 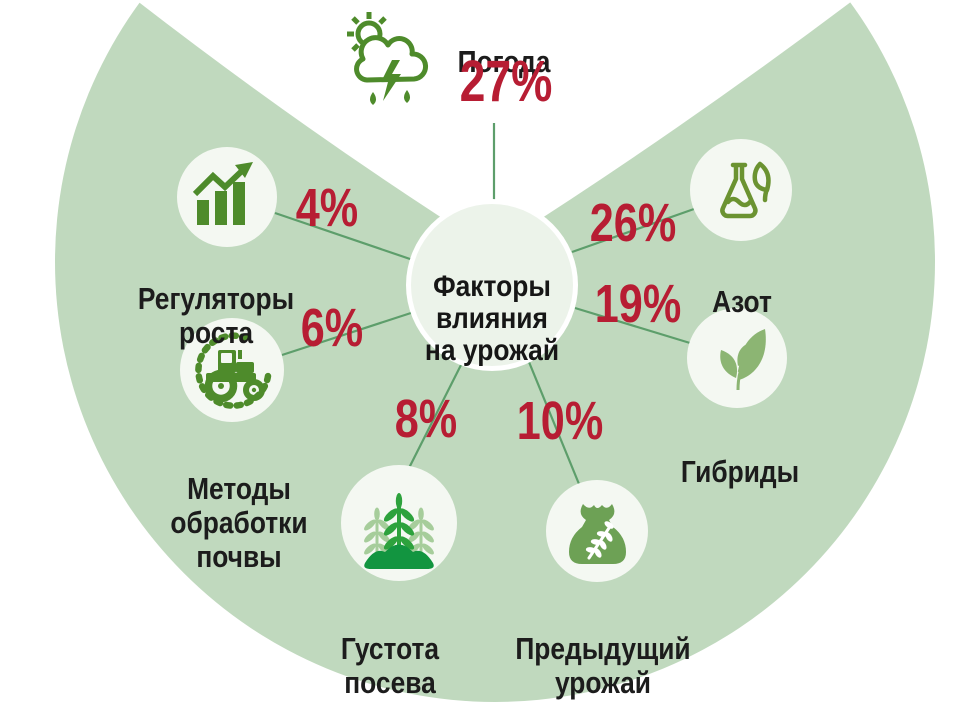 What do you see at coordinates (597, 534) in the screenshot?
I see `grain-sack-icon` at bounding box center [597, 534].